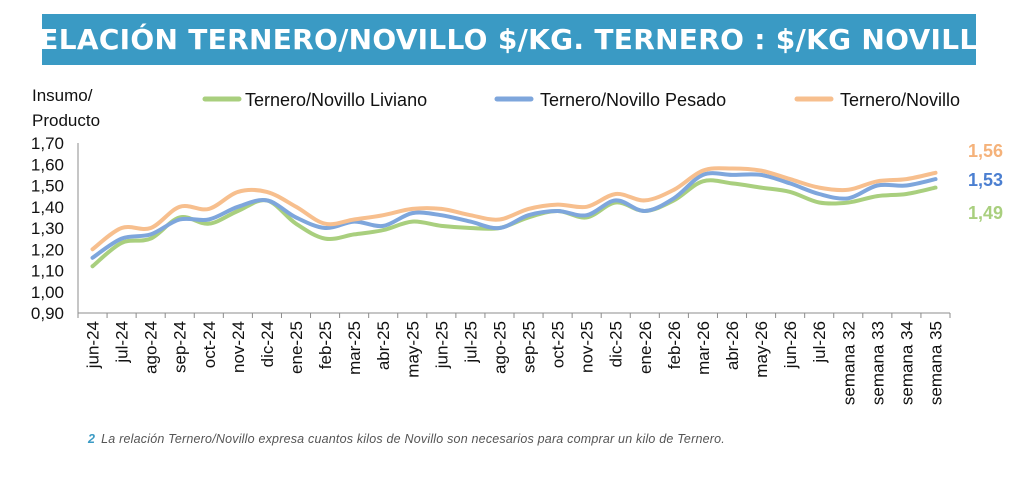 The image size is (1024, 485). I want to click on y-tick-label: 1,70, so click(47, 143).